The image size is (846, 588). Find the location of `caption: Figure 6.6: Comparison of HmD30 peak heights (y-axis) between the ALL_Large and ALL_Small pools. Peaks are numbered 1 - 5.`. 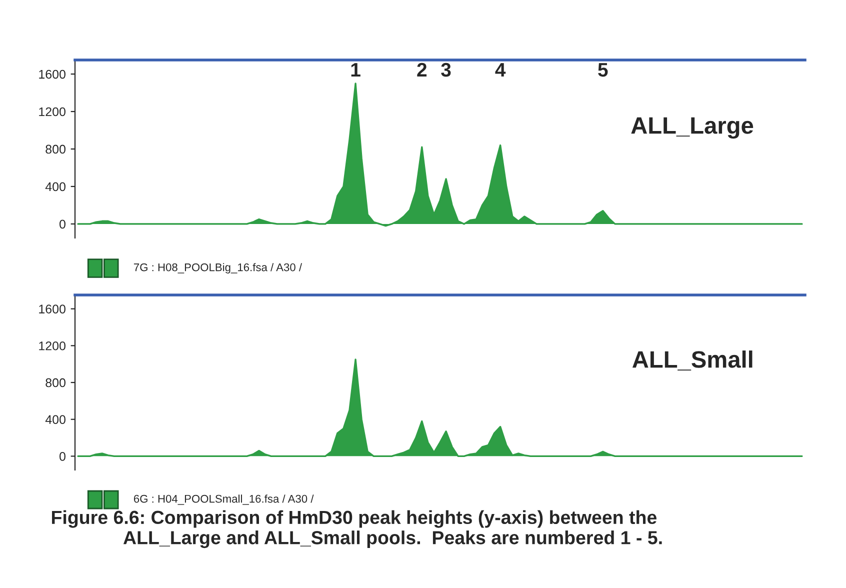

caption: Figure 6.6: Comparison of HmD30 peak heights (y-axis) between the ALL_Large and ALL_Small pools. Peaks are numbered 1 - 5. is located at coordinates (357, 529).